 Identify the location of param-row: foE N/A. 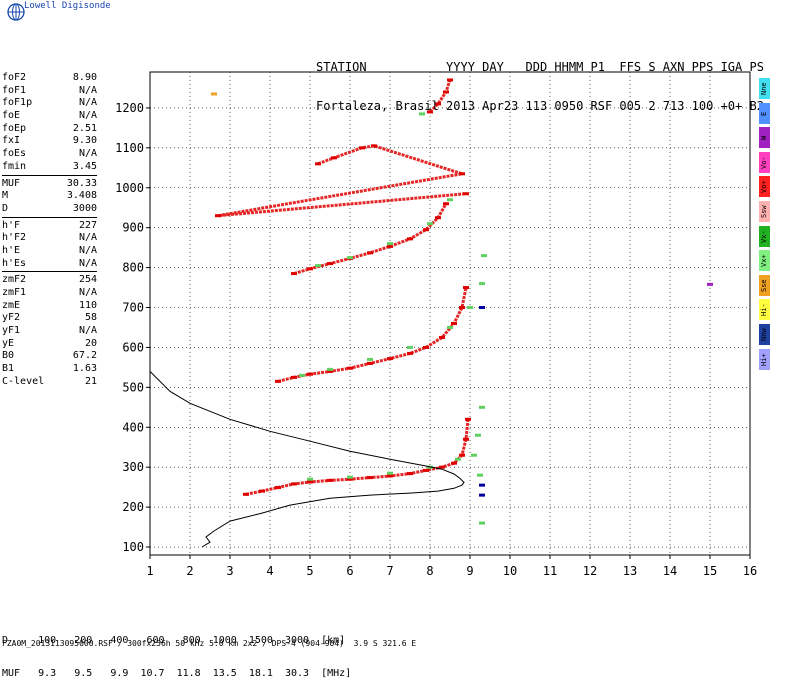
(49, 116).